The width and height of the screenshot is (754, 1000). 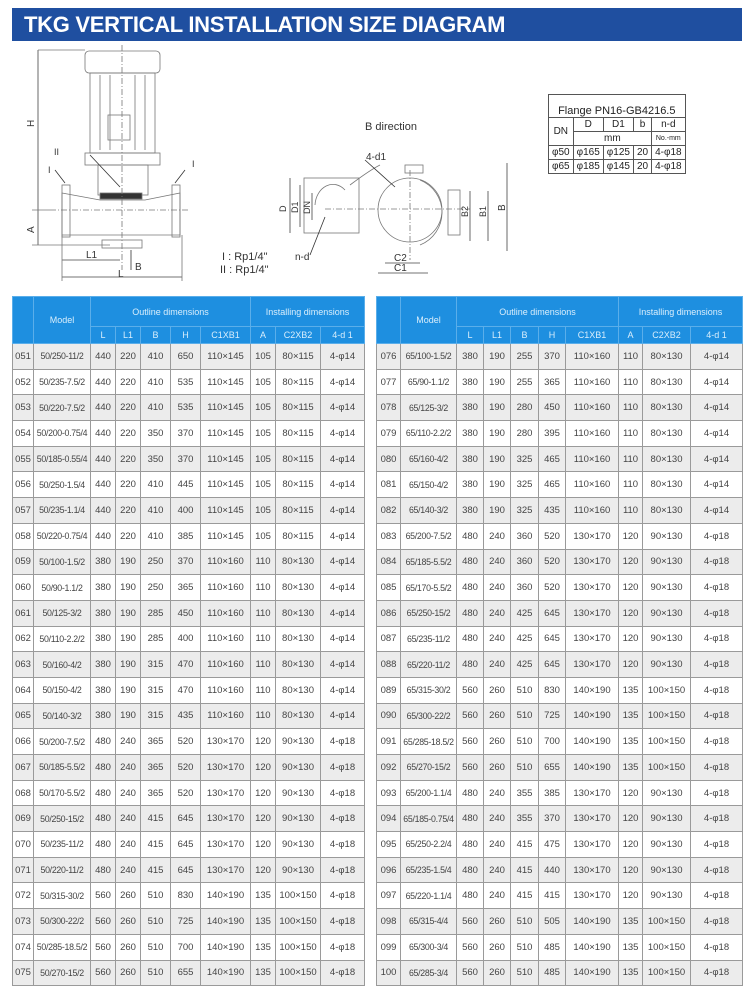 I want to click on cell-b: 285, so click(x=155, y=613).